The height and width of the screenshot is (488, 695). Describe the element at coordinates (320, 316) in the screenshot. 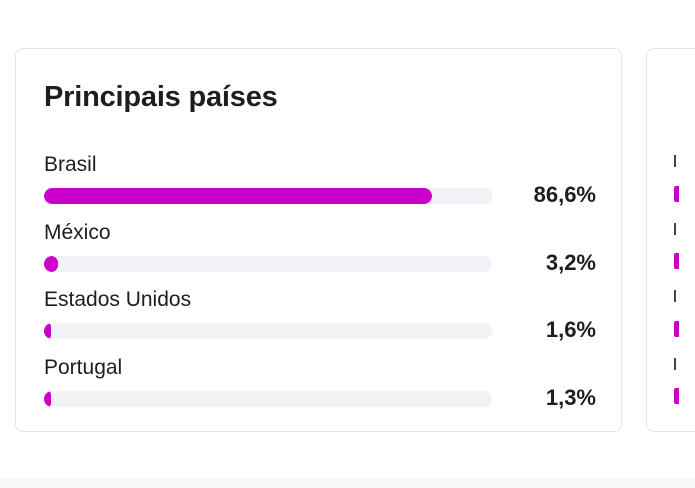

I see `country-row-estados-unidos: Estados Unidos 1,6%` at that location.